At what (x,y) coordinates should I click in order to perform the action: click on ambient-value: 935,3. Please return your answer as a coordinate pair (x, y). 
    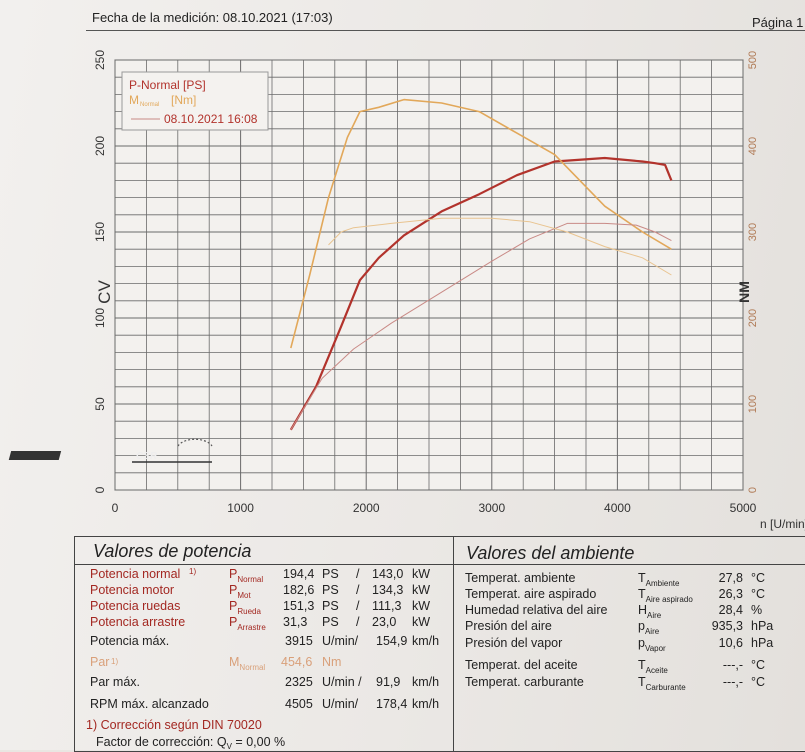
    Looking at the image, I should click on (727, 626).